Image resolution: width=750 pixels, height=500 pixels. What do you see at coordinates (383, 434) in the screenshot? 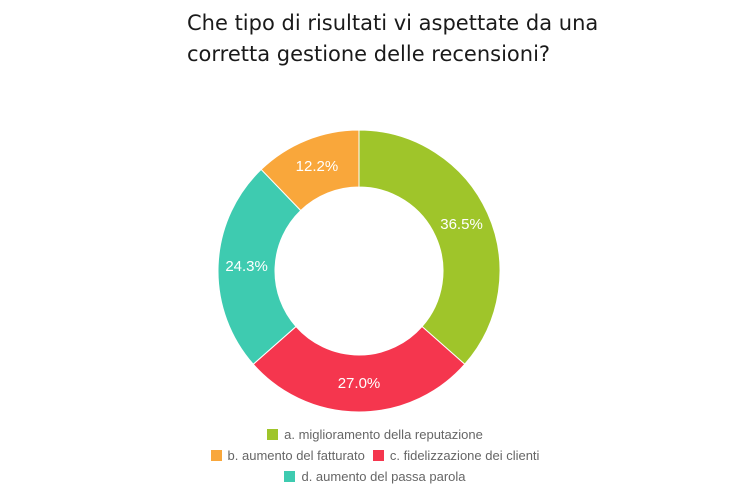
I see `legend-label: a. miglioramento della reputazione` at bounding box center [383, 434].